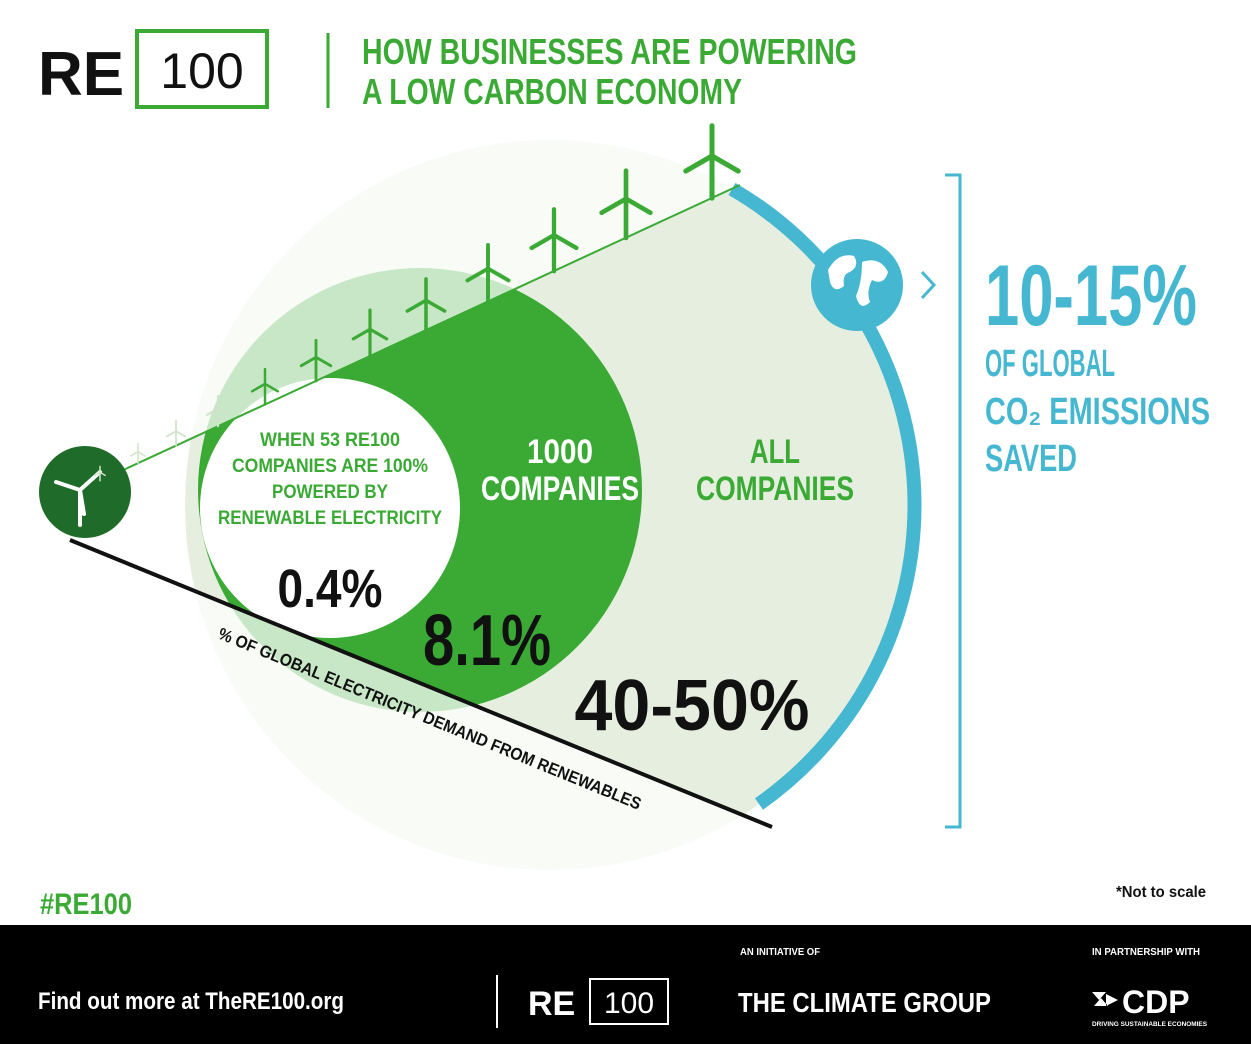  Describe the element at coordinates (552, 91) in the screenshot. I see `title-line: A LOW CARBON ECONOMY` at that location.